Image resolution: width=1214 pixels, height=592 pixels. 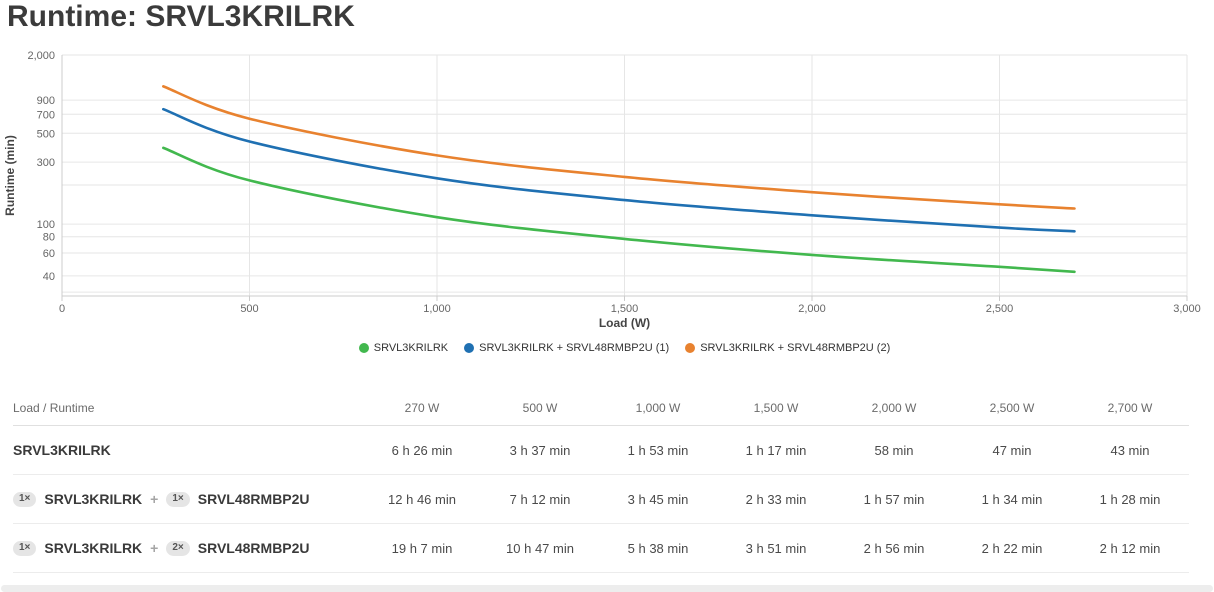 What do you see at coordinates (49, 238) in the screenshot?
I see `y-tick-label: 80` at bounding box center [49, 238].